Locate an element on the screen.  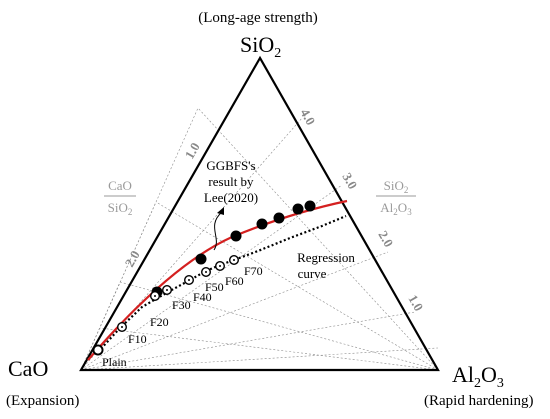
top-vertex-label: SiO2 is located at coordinates (260, 46).